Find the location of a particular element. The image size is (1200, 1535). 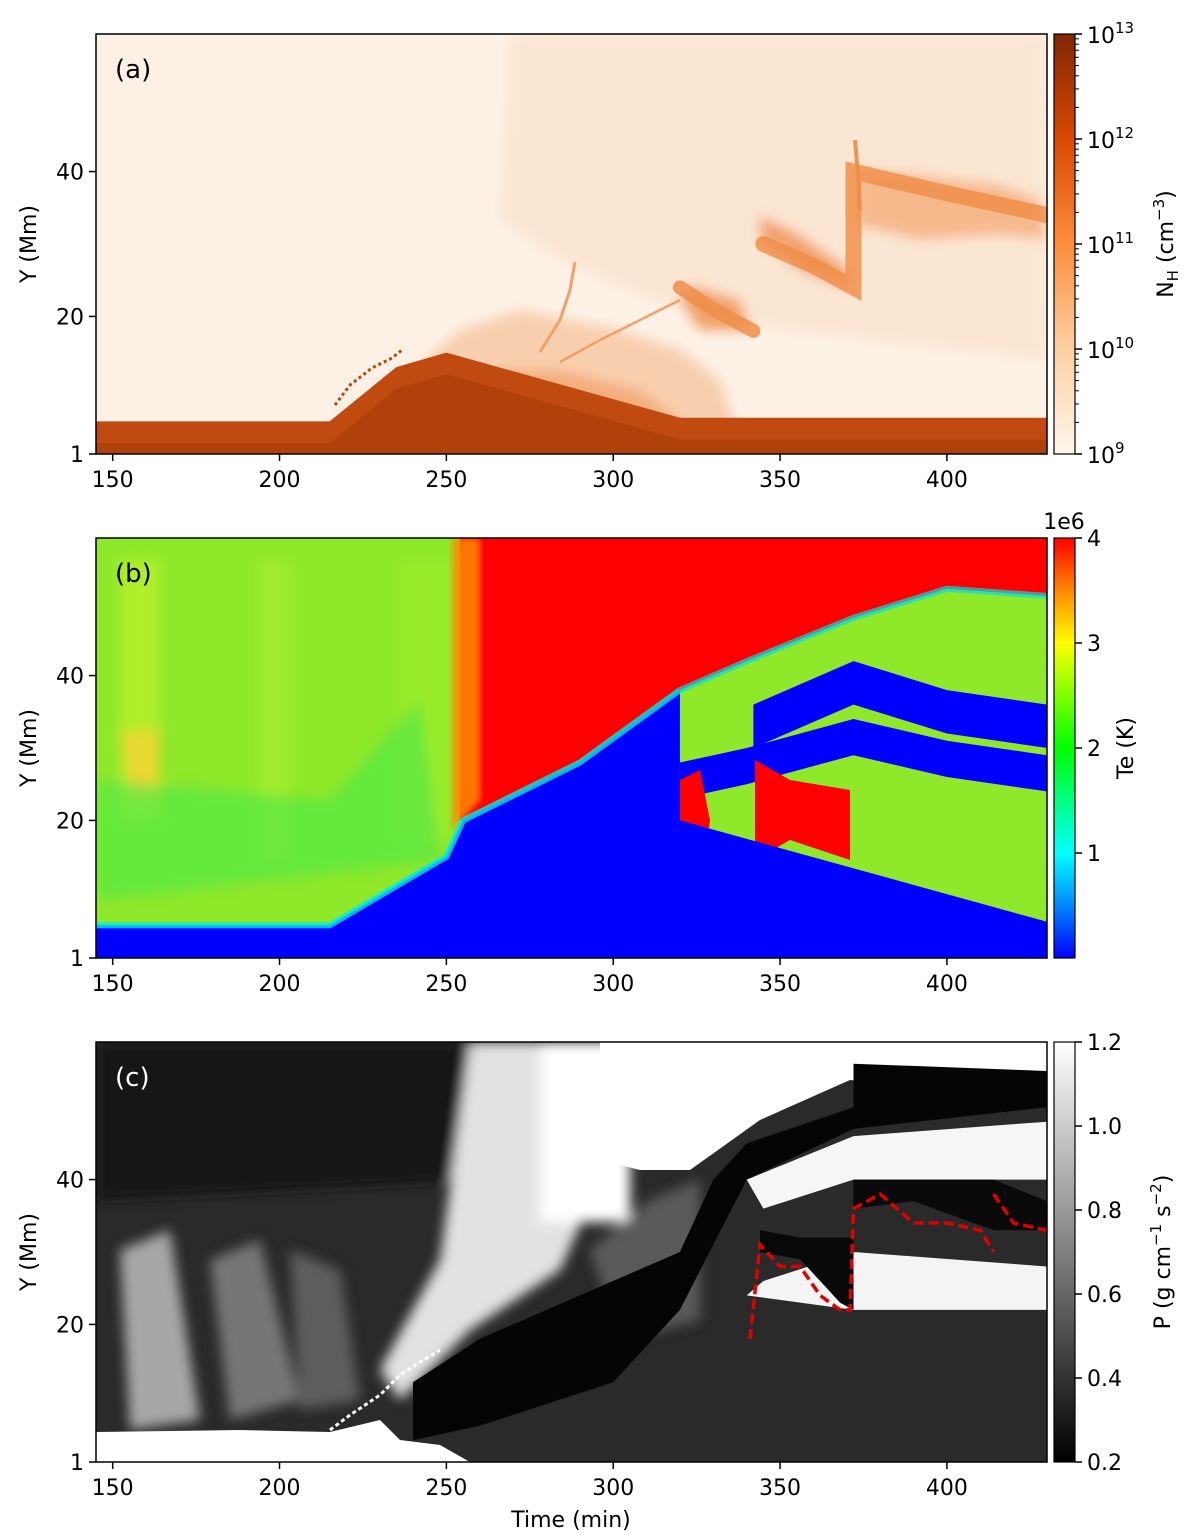

panel-b-cool-band is located at coordinates (863, 759).